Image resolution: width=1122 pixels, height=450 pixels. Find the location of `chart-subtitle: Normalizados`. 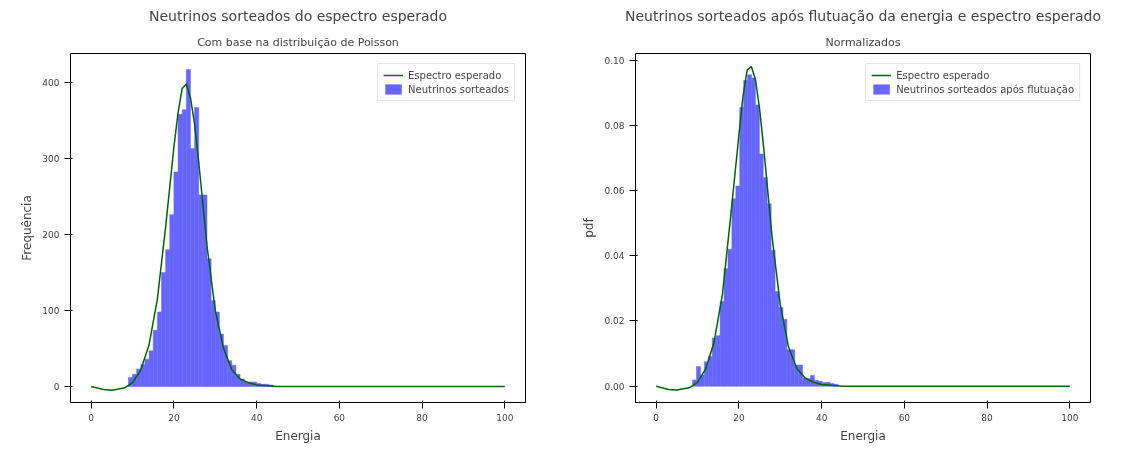

chart-subtitle: Normalizados is located at coordinates (863, 42).